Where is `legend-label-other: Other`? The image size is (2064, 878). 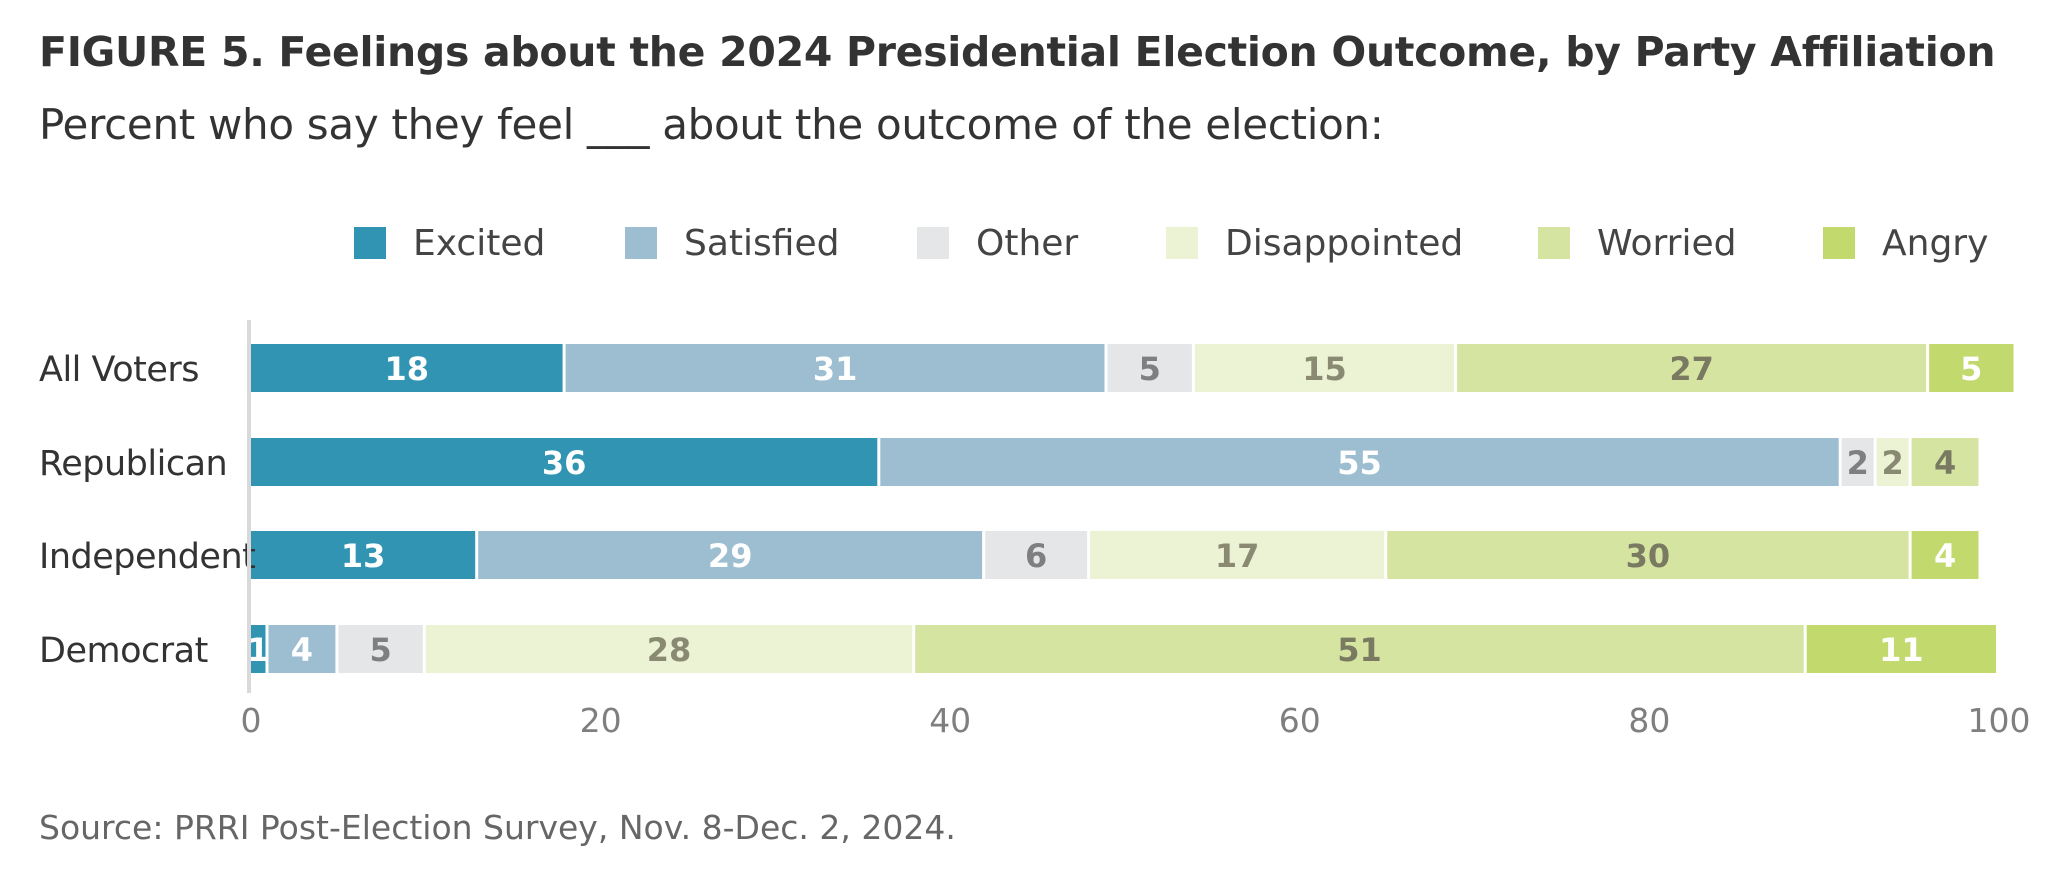 legend-label-other: Other is located at coordinates (1027, 243).